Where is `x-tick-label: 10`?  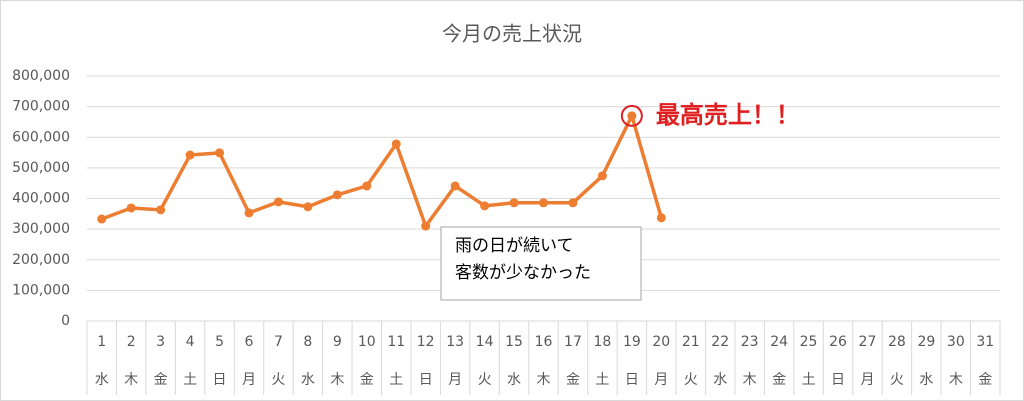 x-tick-label: 10 is located at coordinates (367, 342).